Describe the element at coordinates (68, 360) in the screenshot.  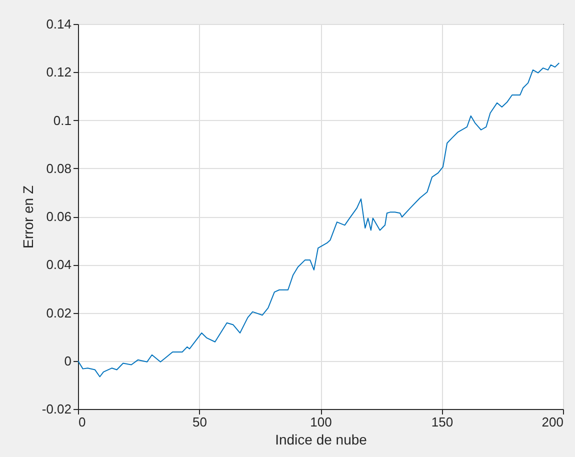
I see `y-tick-label: 0` at that location.